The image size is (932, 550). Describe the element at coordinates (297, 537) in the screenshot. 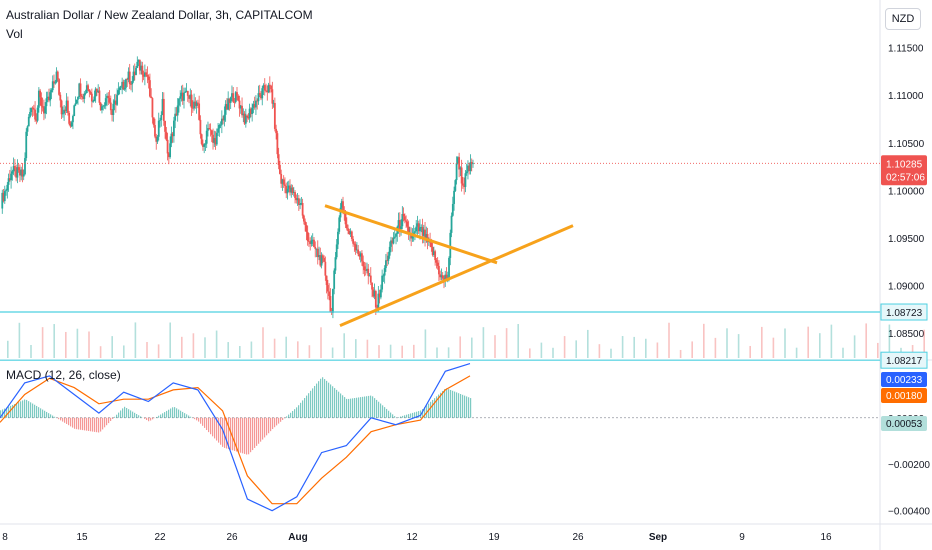

I see `time-axis-label: Aug` at that location.